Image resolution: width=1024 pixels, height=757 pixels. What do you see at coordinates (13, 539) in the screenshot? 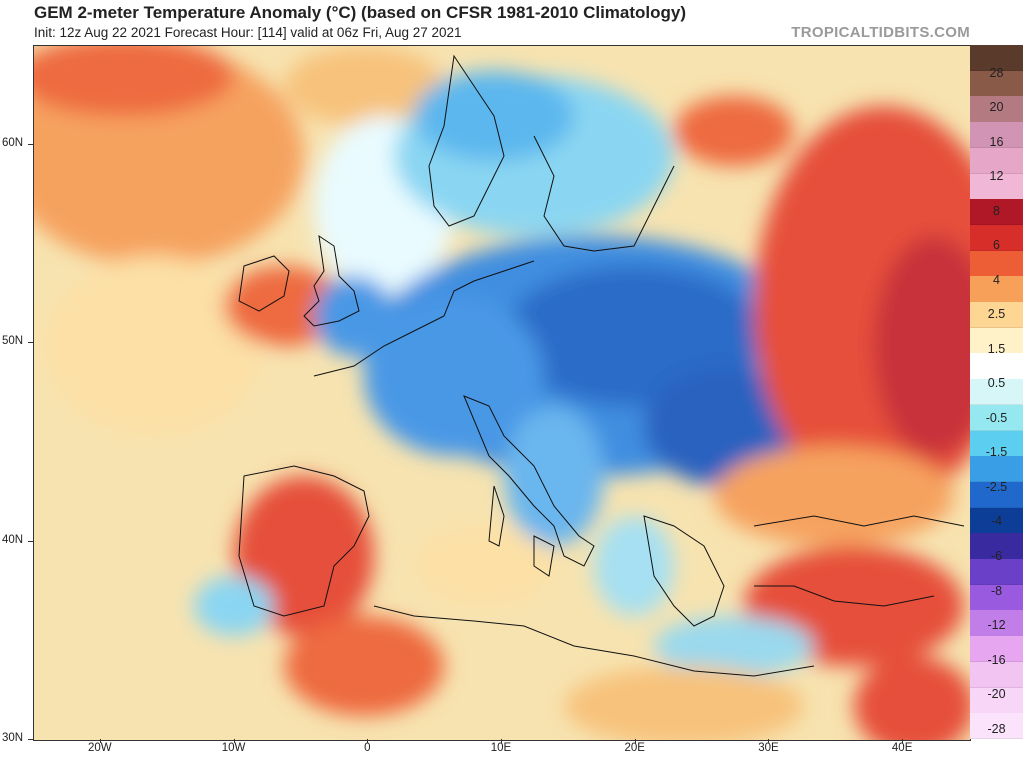
I see `lat-tick-label: 40N` at bounding box center [13, 539].